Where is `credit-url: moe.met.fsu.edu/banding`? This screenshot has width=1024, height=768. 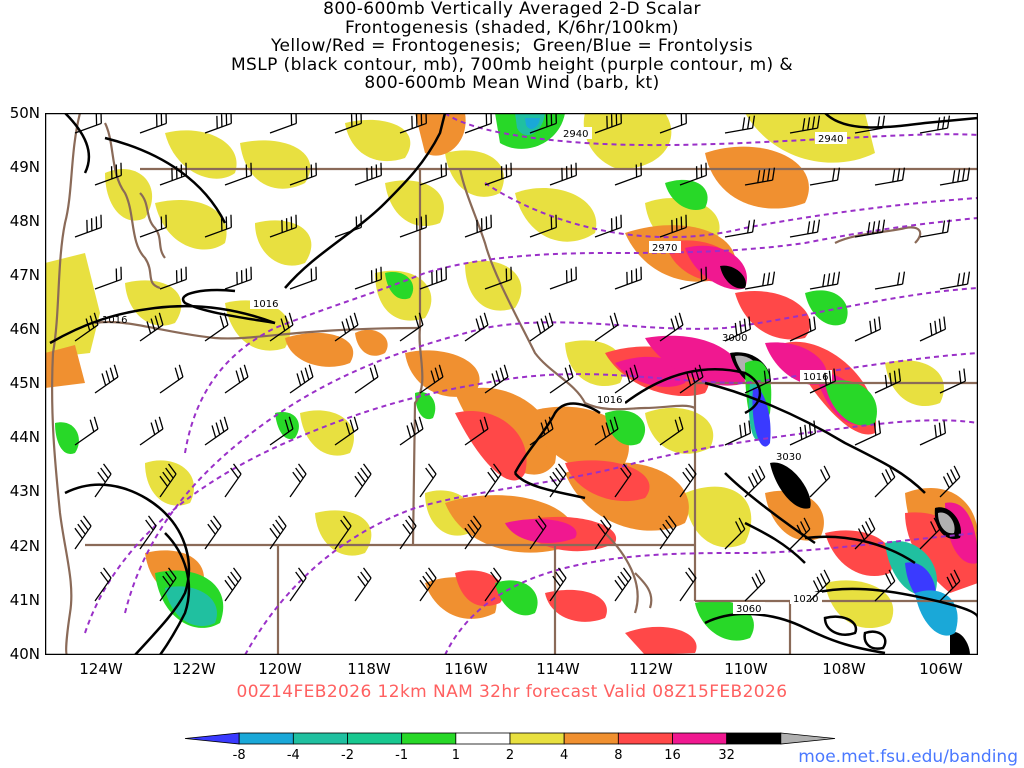
credit-url: moe.met.fsu.edu/banding is located at coordinates (908, 757).